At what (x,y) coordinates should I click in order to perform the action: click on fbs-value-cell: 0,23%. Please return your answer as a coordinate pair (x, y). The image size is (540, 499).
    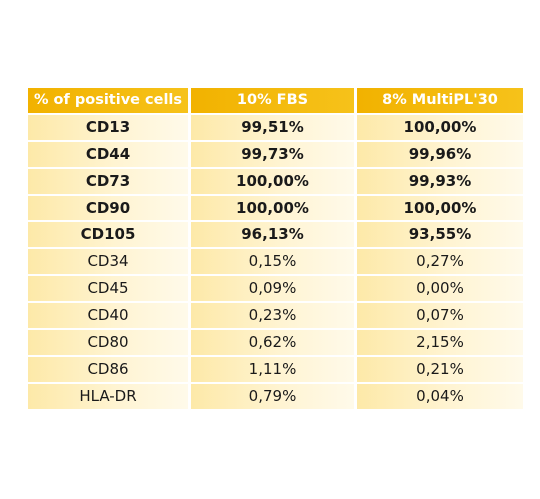
    Looking at the image, I should click on (272, 316).